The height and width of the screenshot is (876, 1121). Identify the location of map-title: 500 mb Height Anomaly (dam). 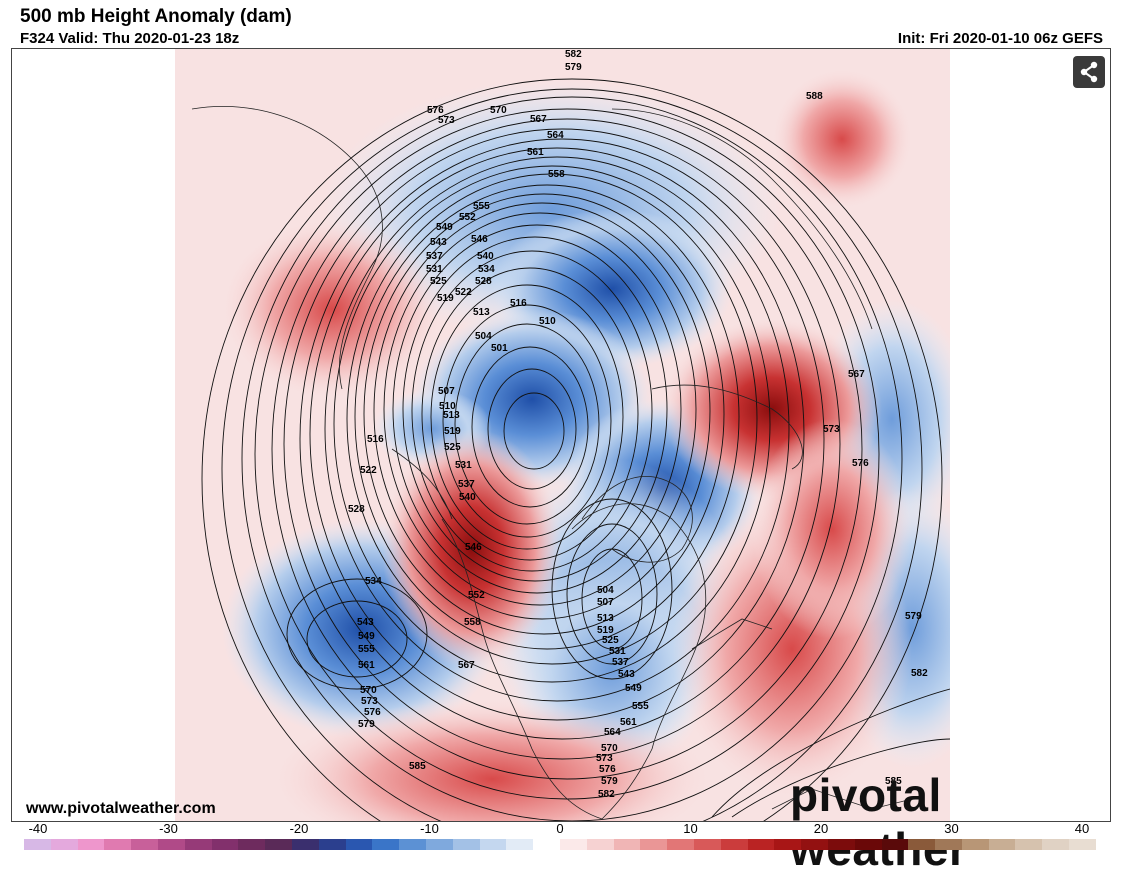
(156, 16).